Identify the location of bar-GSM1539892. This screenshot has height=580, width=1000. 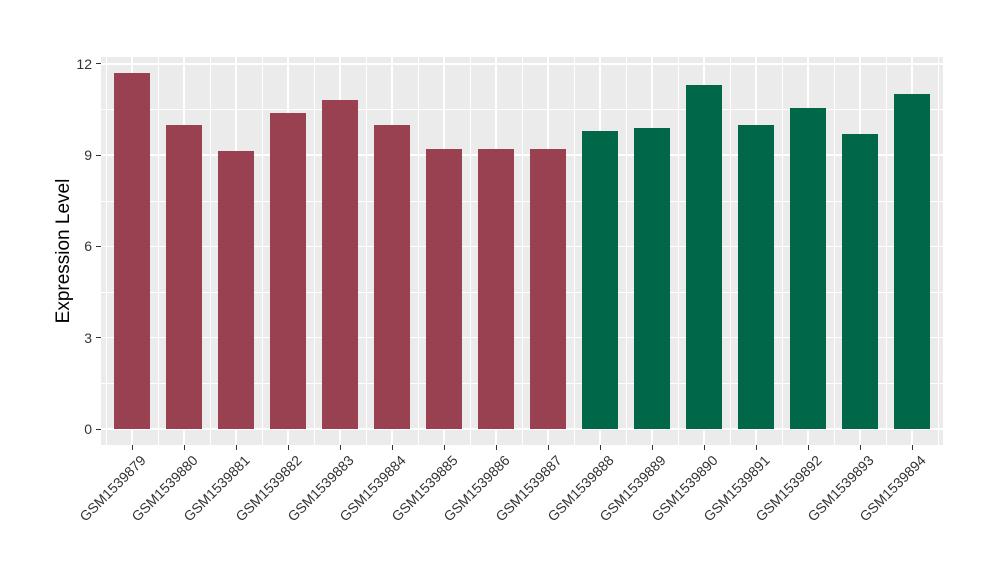
(808, 268).